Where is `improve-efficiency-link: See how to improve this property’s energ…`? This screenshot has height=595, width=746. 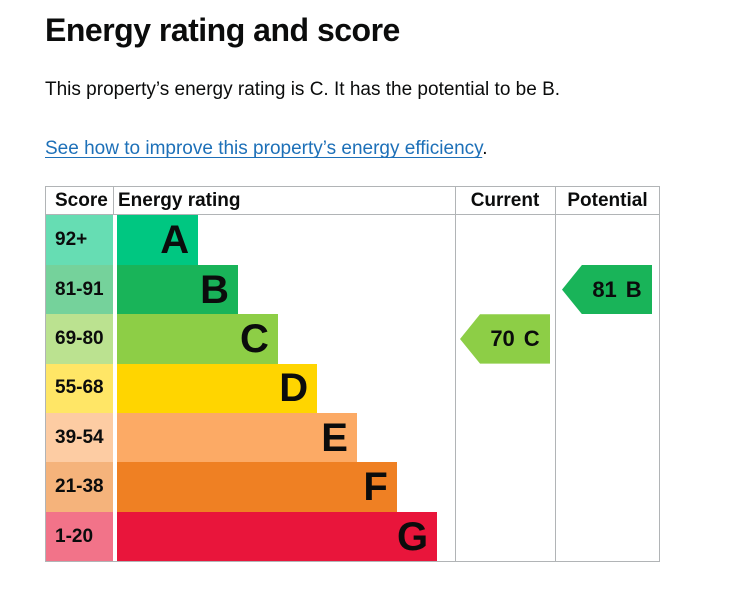
improve-efficiency-link: See how to improve this property’s energ… is located at coordinates (264, 149).